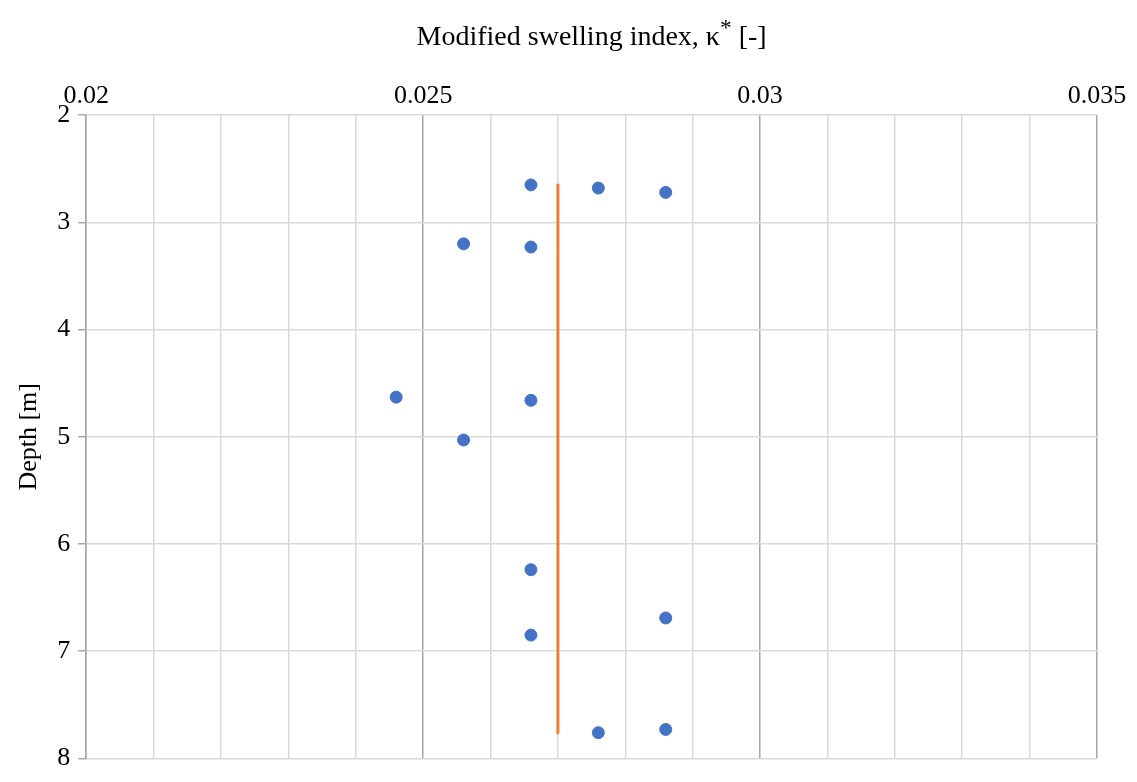 The height and width of the screenshot is (782, 1137). I want to click on y-axis-title: Depth [m], so click(28, 437).